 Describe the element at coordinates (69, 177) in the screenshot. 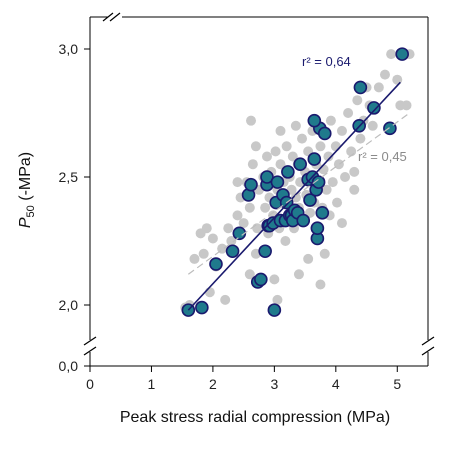

I see `y-tick-label-1: 2,5` at that location.